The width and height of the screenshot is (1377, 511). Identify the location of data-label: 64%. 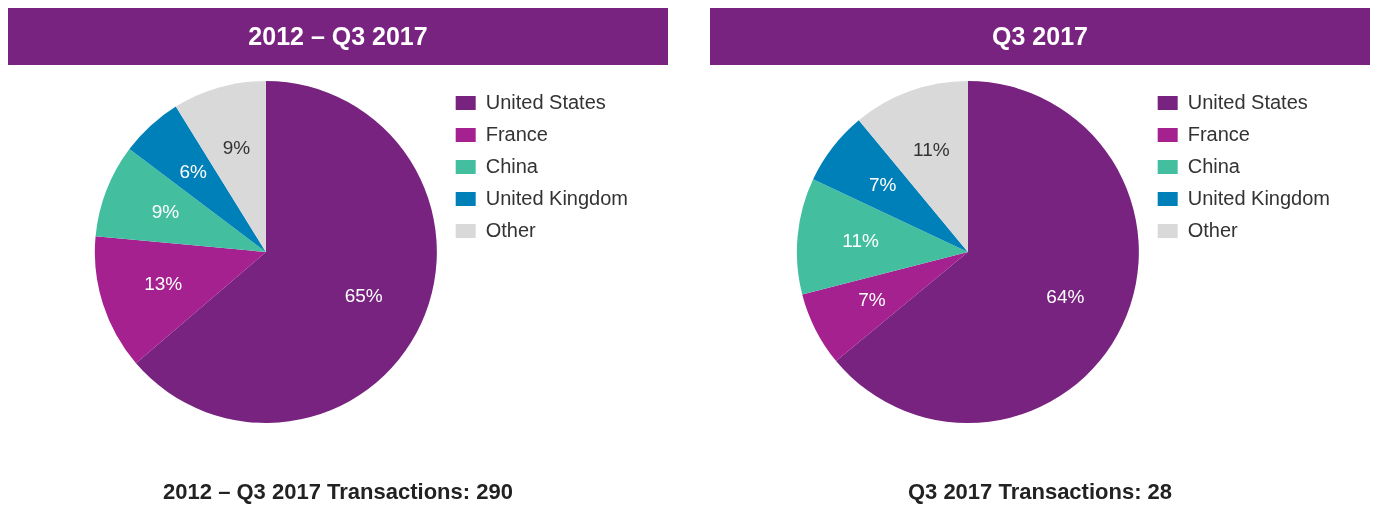
(1065, 297).